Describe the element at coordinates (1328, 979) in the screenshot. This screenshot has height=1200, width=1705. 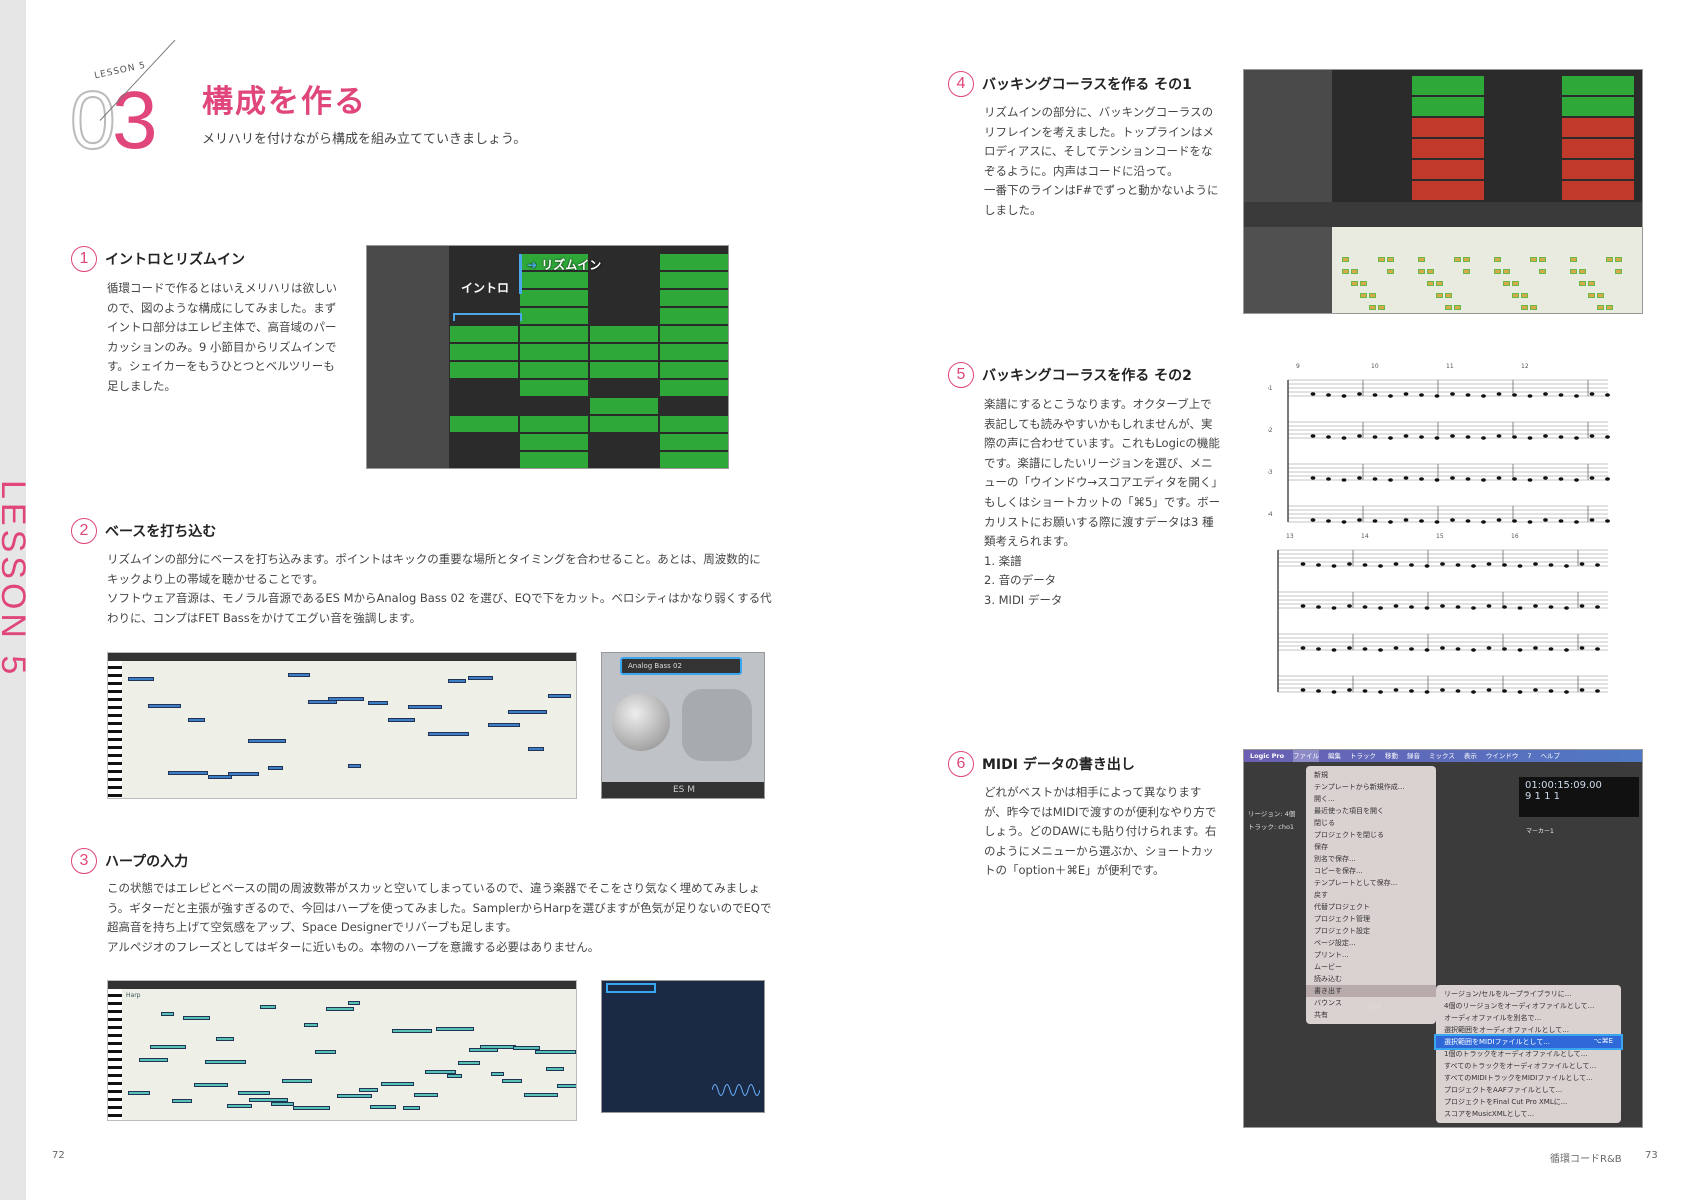
I see `menu-item: 読み込む` at that location.